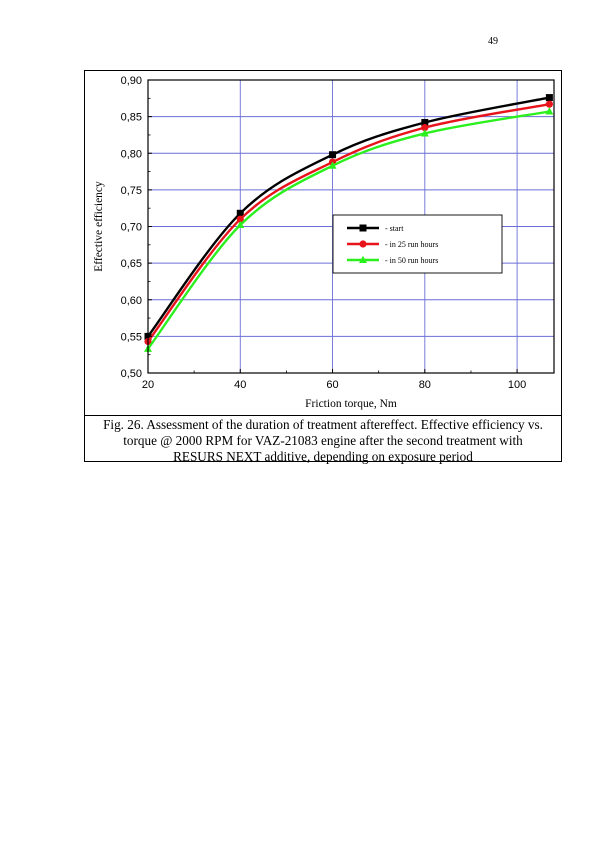 Image resolution: width=595 pixels, height=842 pixels. What do you see at coordinates (517, 385) in the screenshot?
I see `x-tick-label: 100` at bounding box center [517, 385].